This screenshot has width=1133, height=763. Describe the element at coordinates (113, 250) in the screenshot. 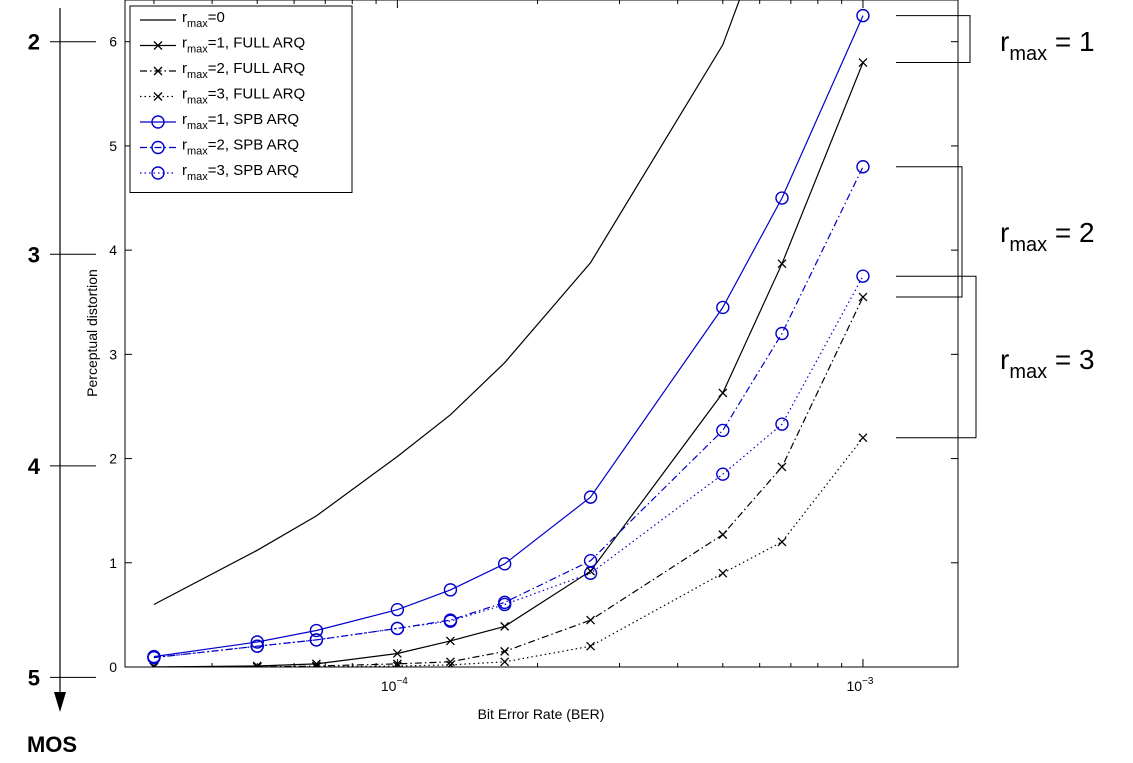

I see `y-tick-label: 4` at that location.